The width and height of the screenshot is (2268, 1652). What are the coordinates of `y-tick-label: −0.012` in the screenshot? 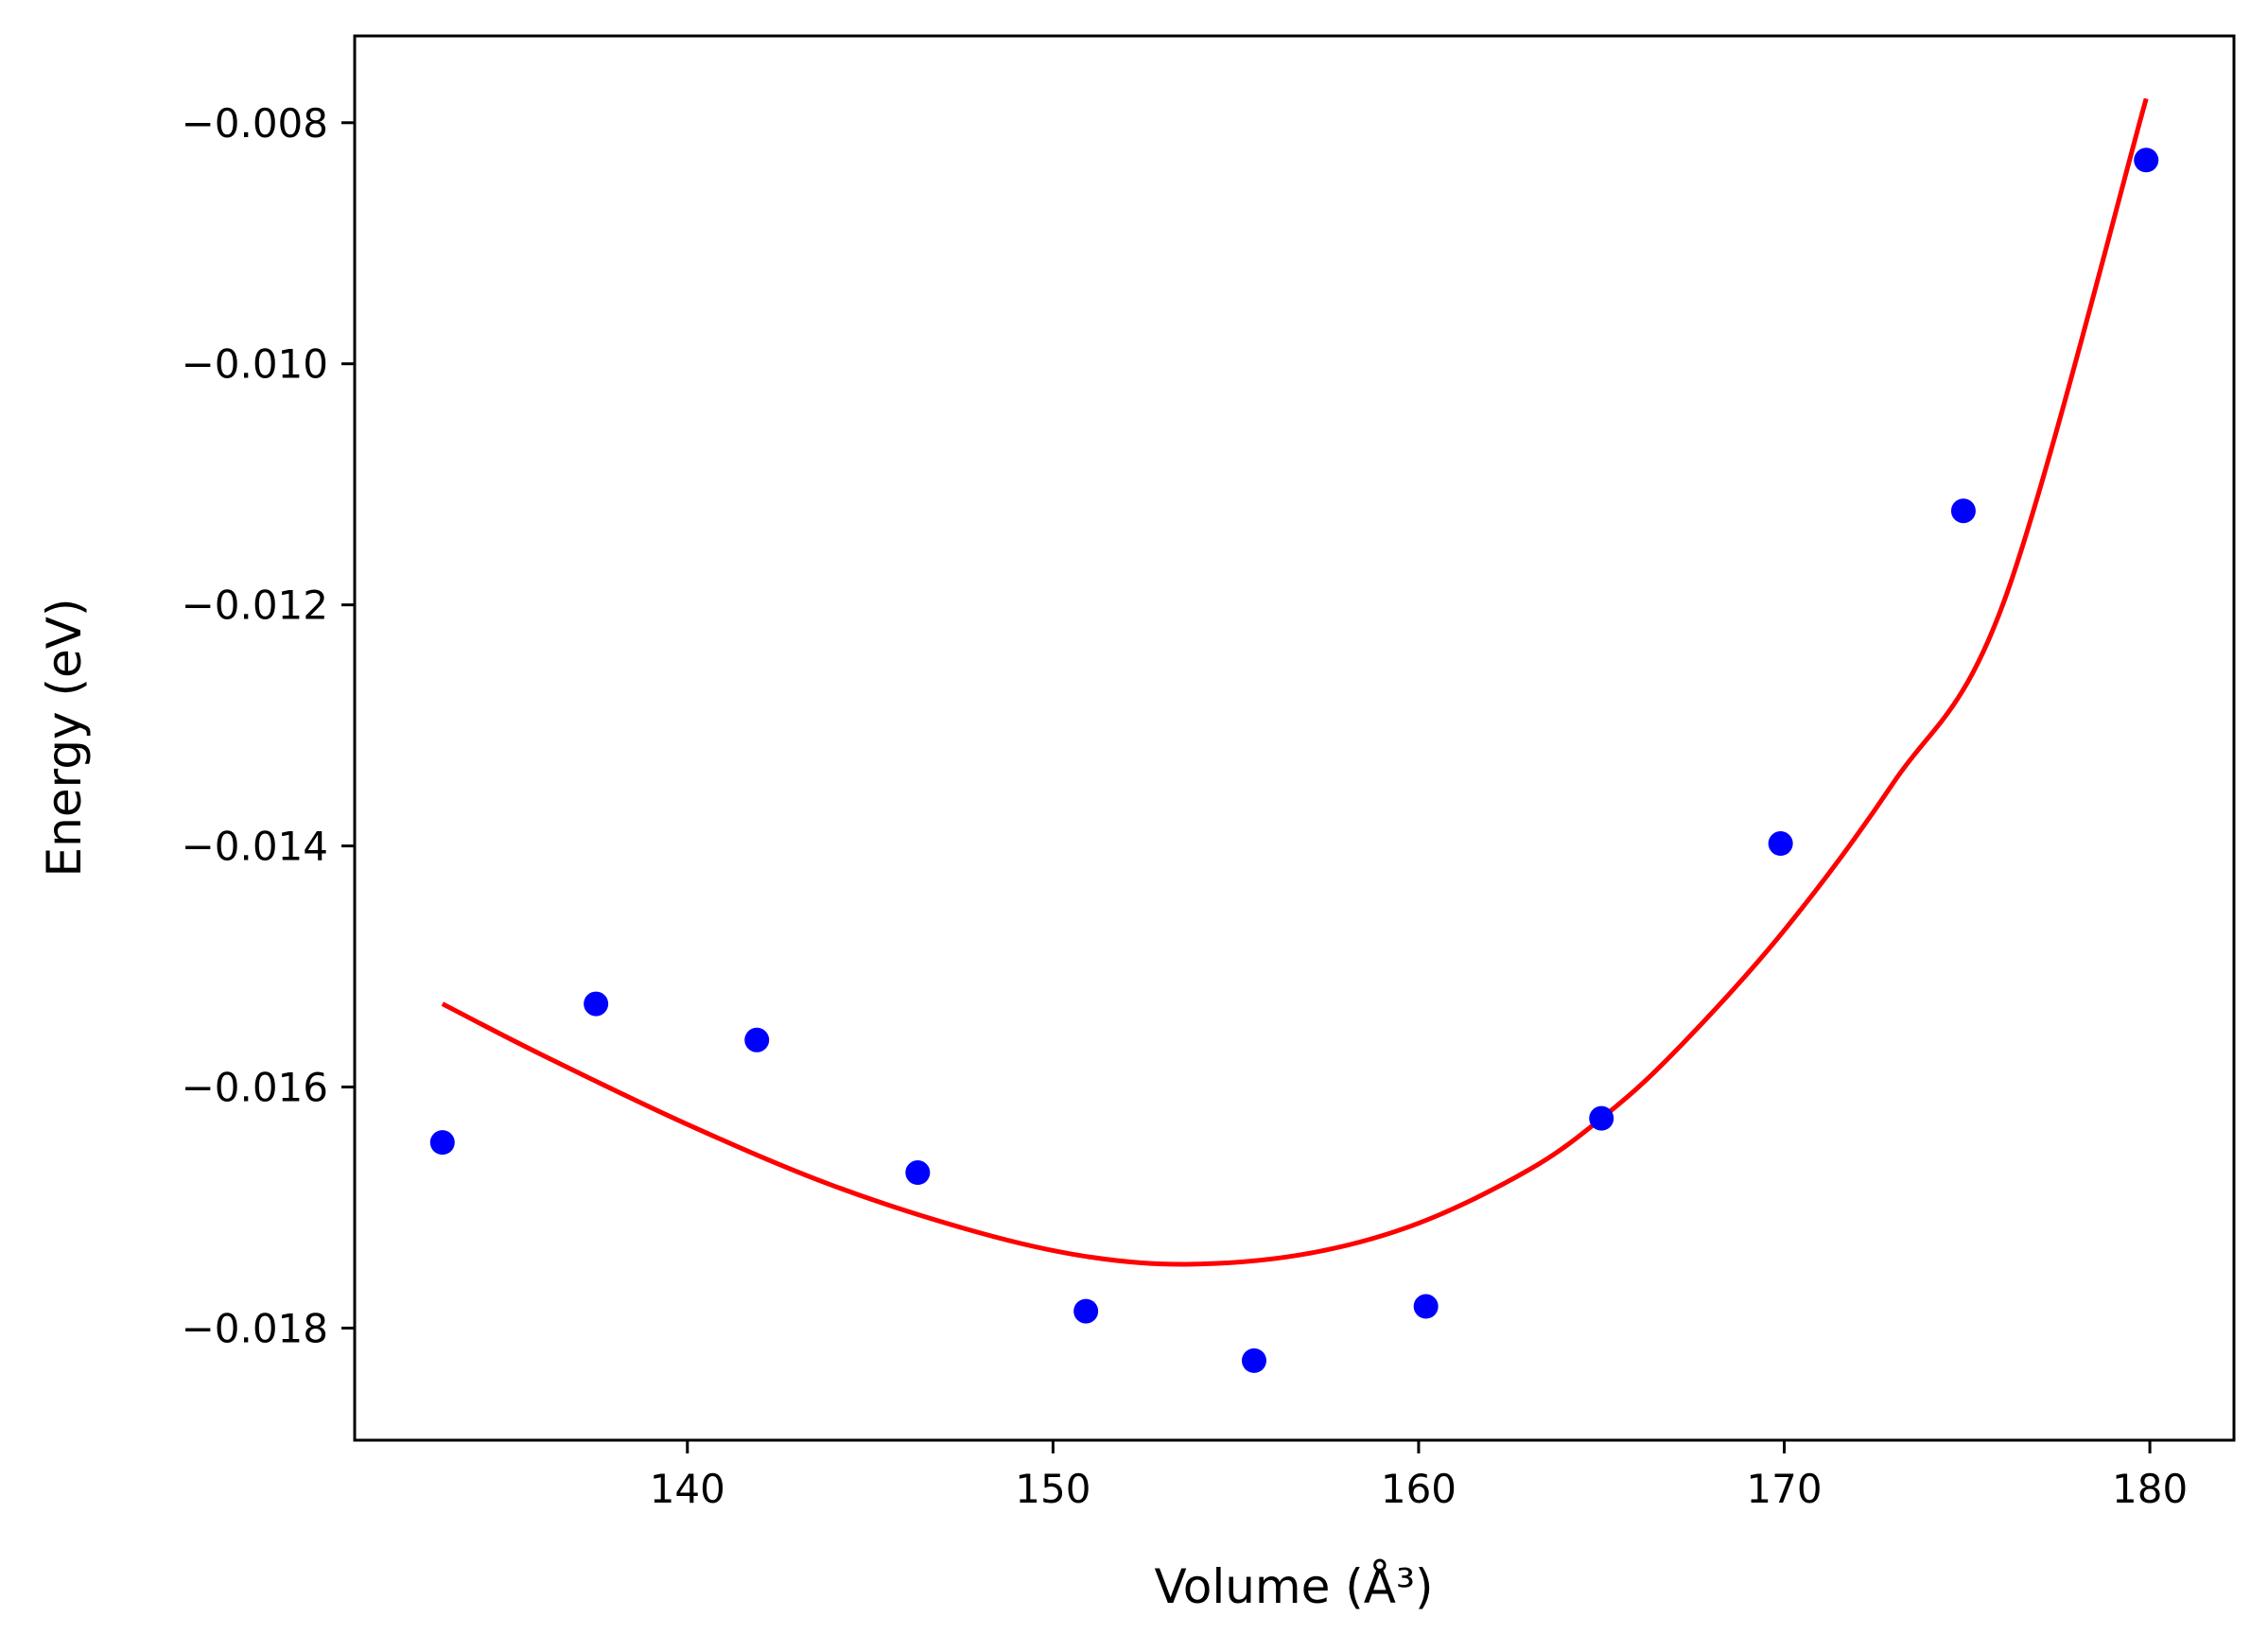 It's located at (255, 606).